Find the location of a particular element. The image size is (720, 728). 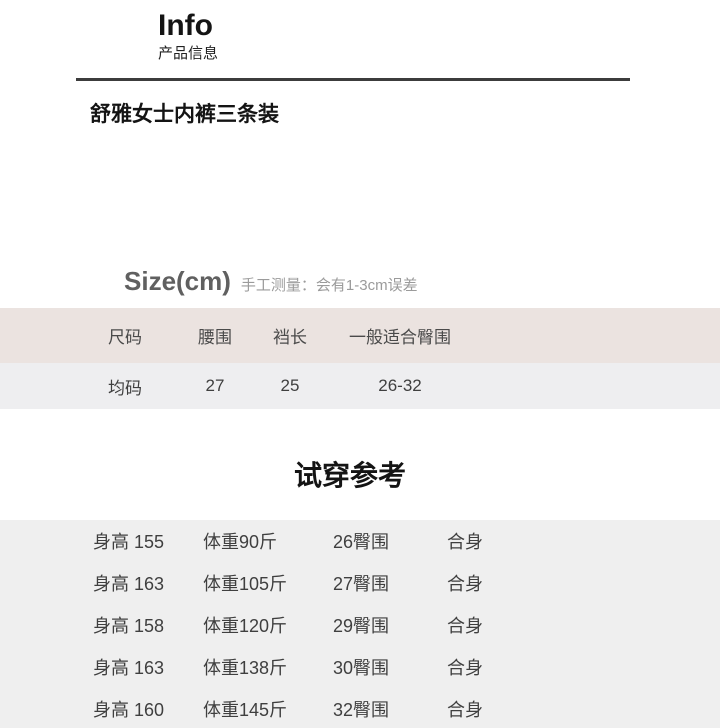

fit-cell-height: 身高 160 is located at coordinates (129, 710).